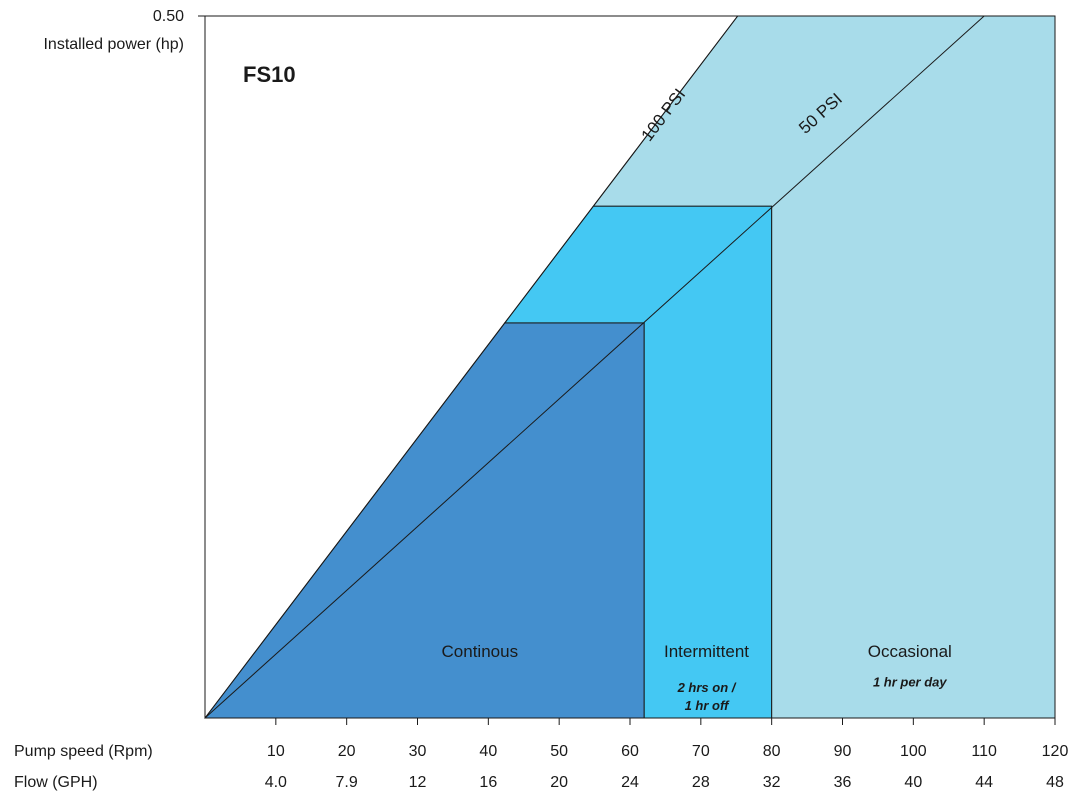 The height and width of the screenshot is (800, 1076). What do you see at coordinates (418, 751) in the screenshot?
I see `x-axis-tick-label: 30` at bounding box center [418, 751].